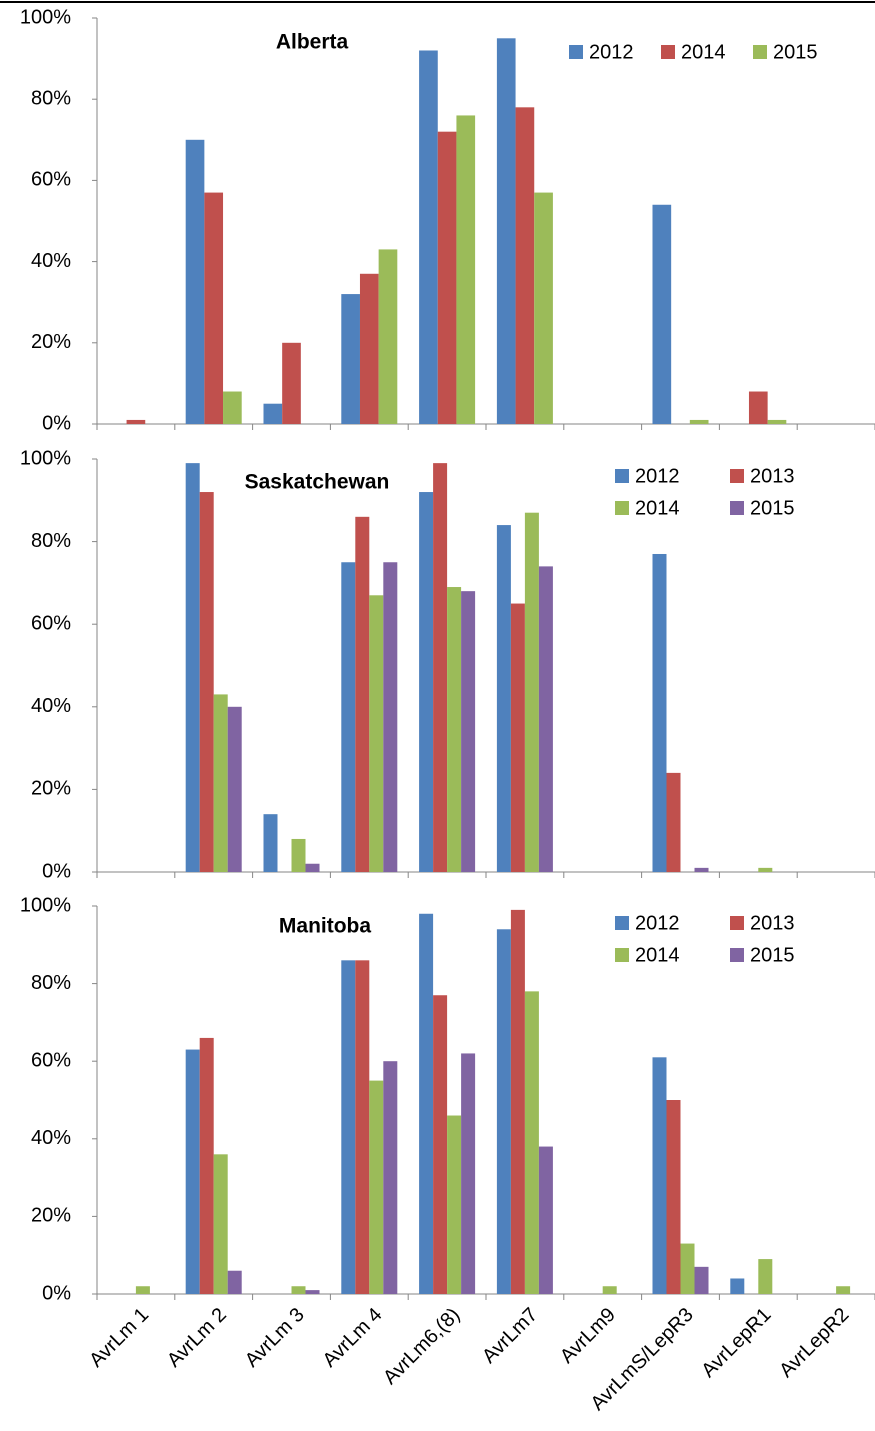 The width and height of the screenshot is (875, 1431). I want to click on legend-label: 2013, so click(772, 923).